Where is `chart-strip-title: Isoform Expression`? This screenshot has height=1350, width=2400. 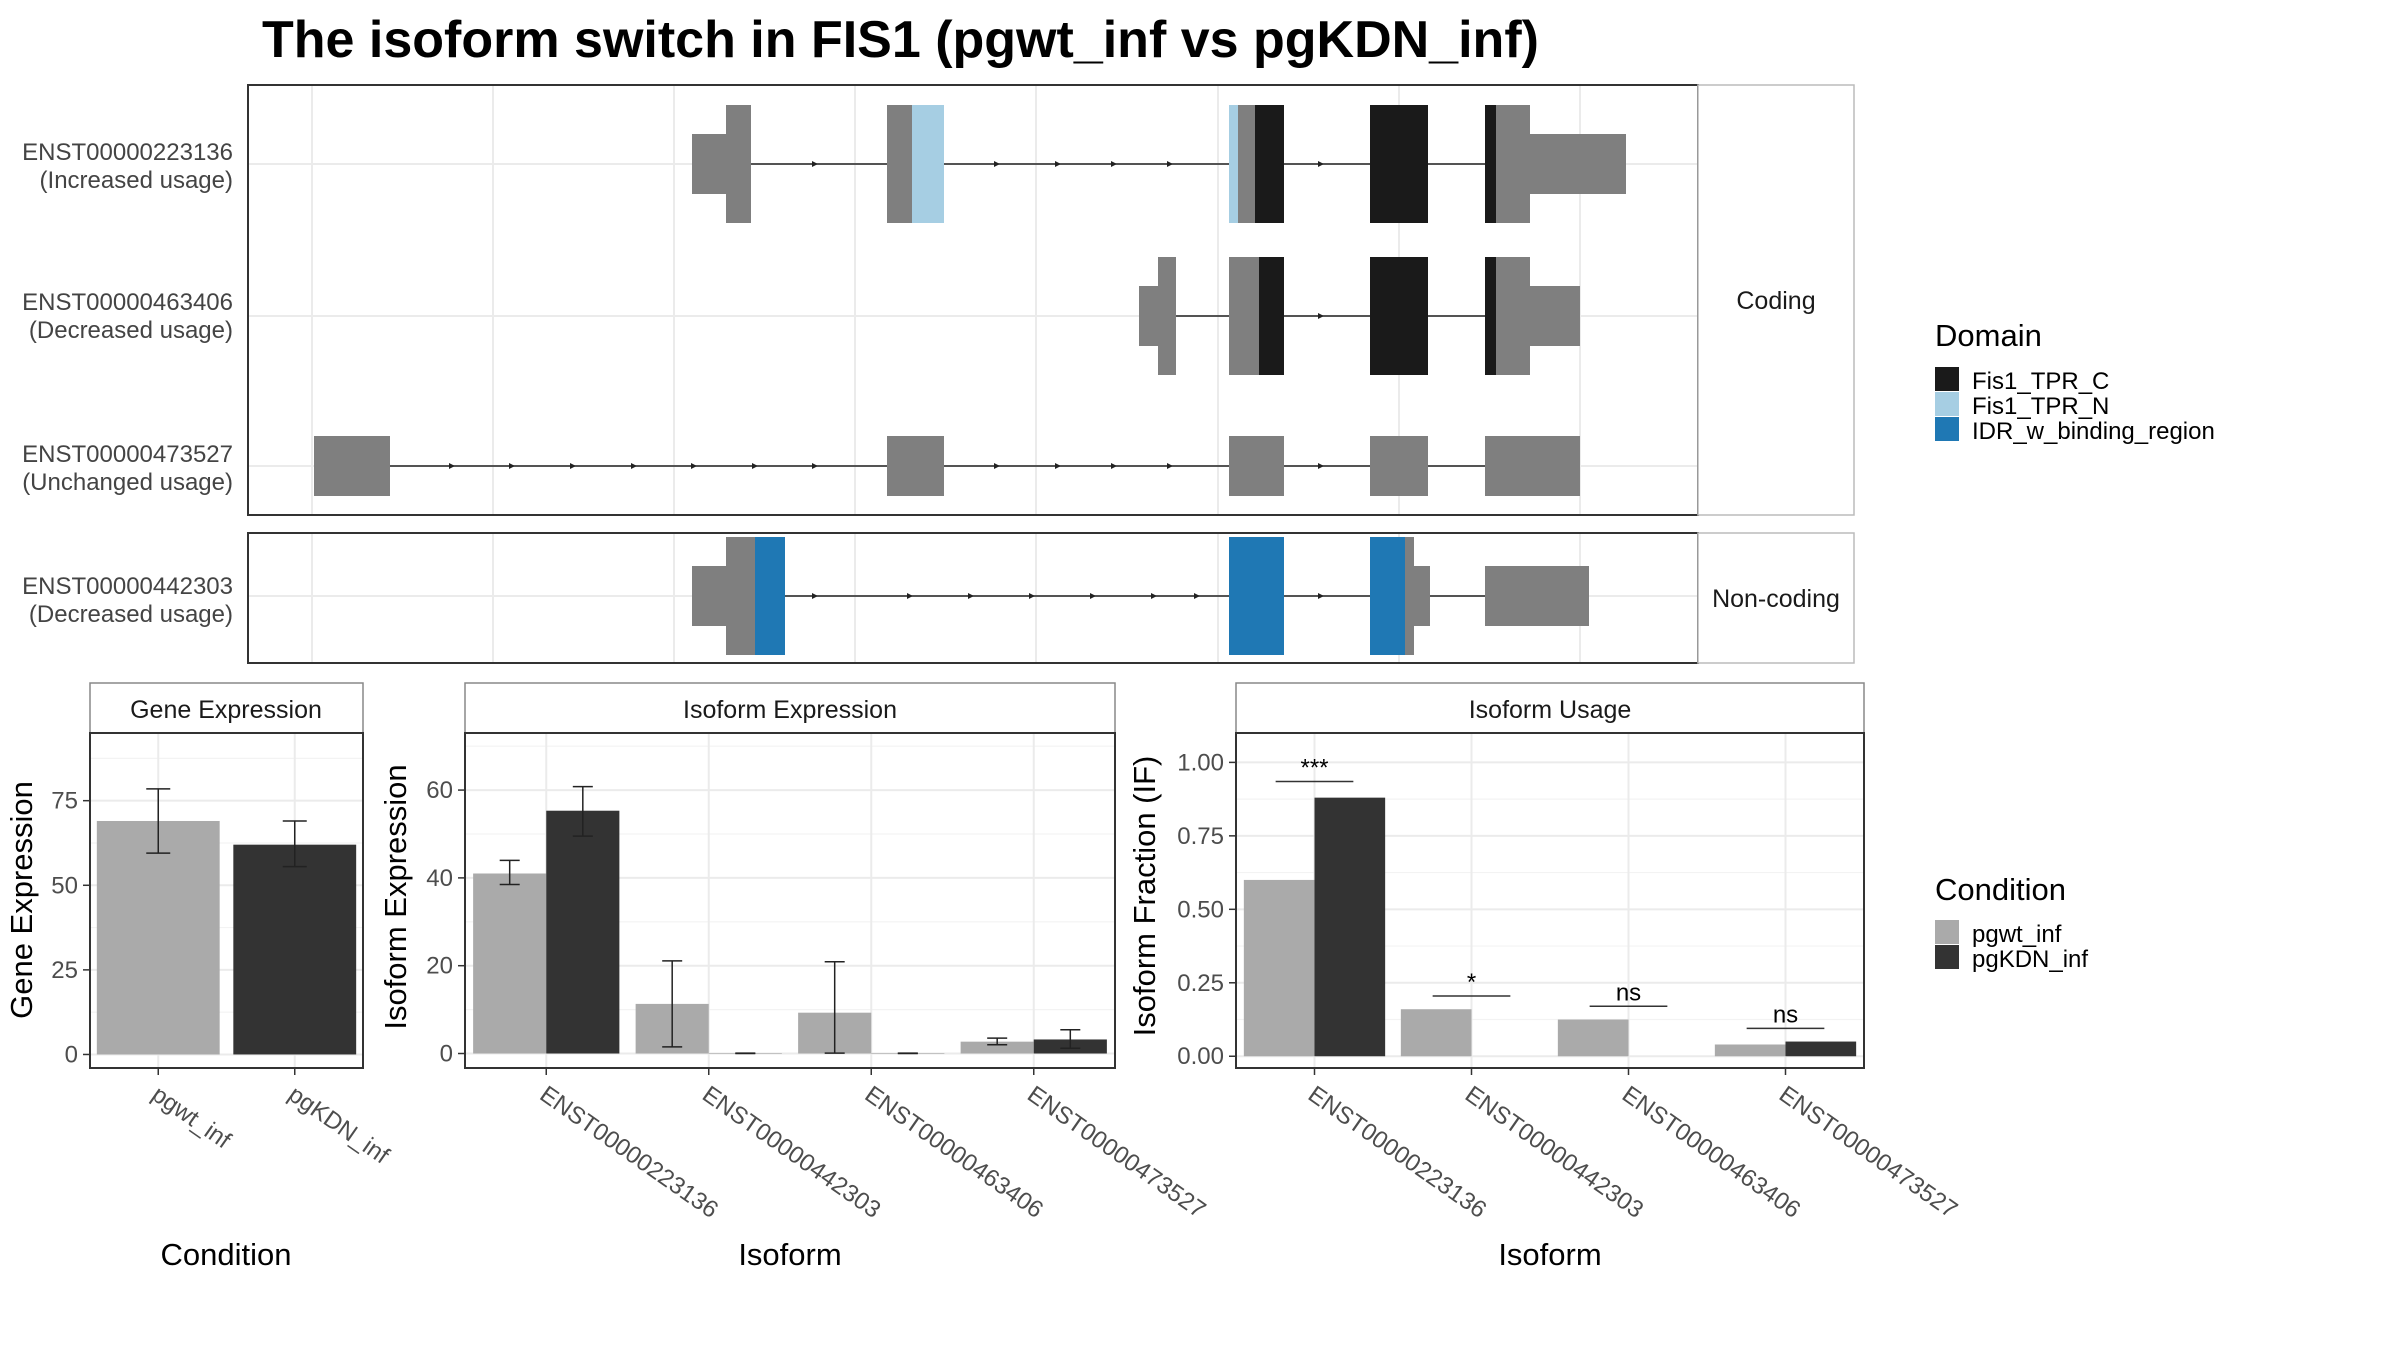 chart-strip-title: Isoform Expression is located at coordinates (790, 710).